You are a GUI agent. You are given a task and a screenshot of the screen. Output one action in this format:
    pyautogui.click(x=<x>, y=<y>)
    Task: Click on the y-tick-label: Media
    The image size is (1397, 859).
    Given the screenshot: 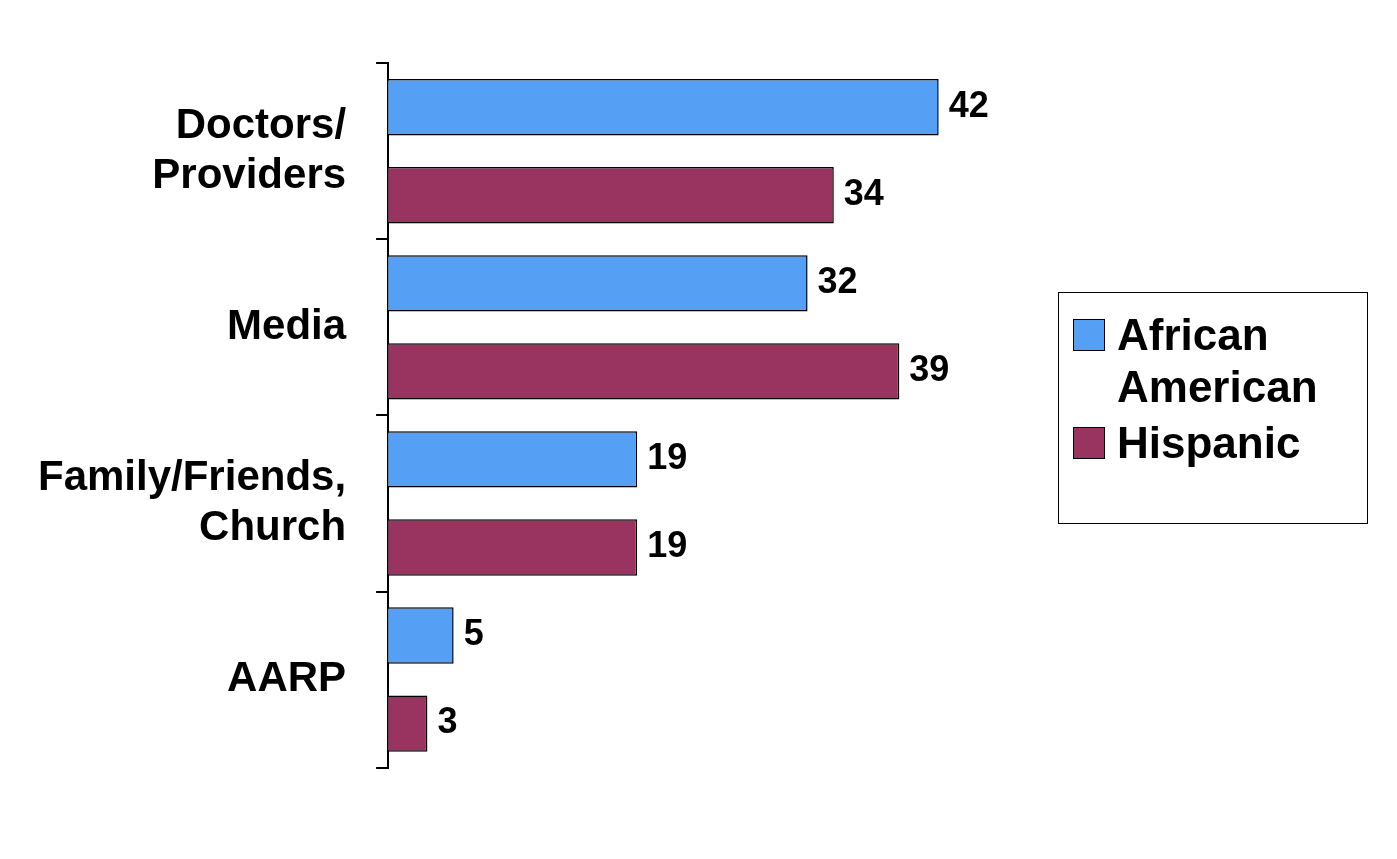 What is the action you would take?
    pyautogui.click(x=287, y=324)
    